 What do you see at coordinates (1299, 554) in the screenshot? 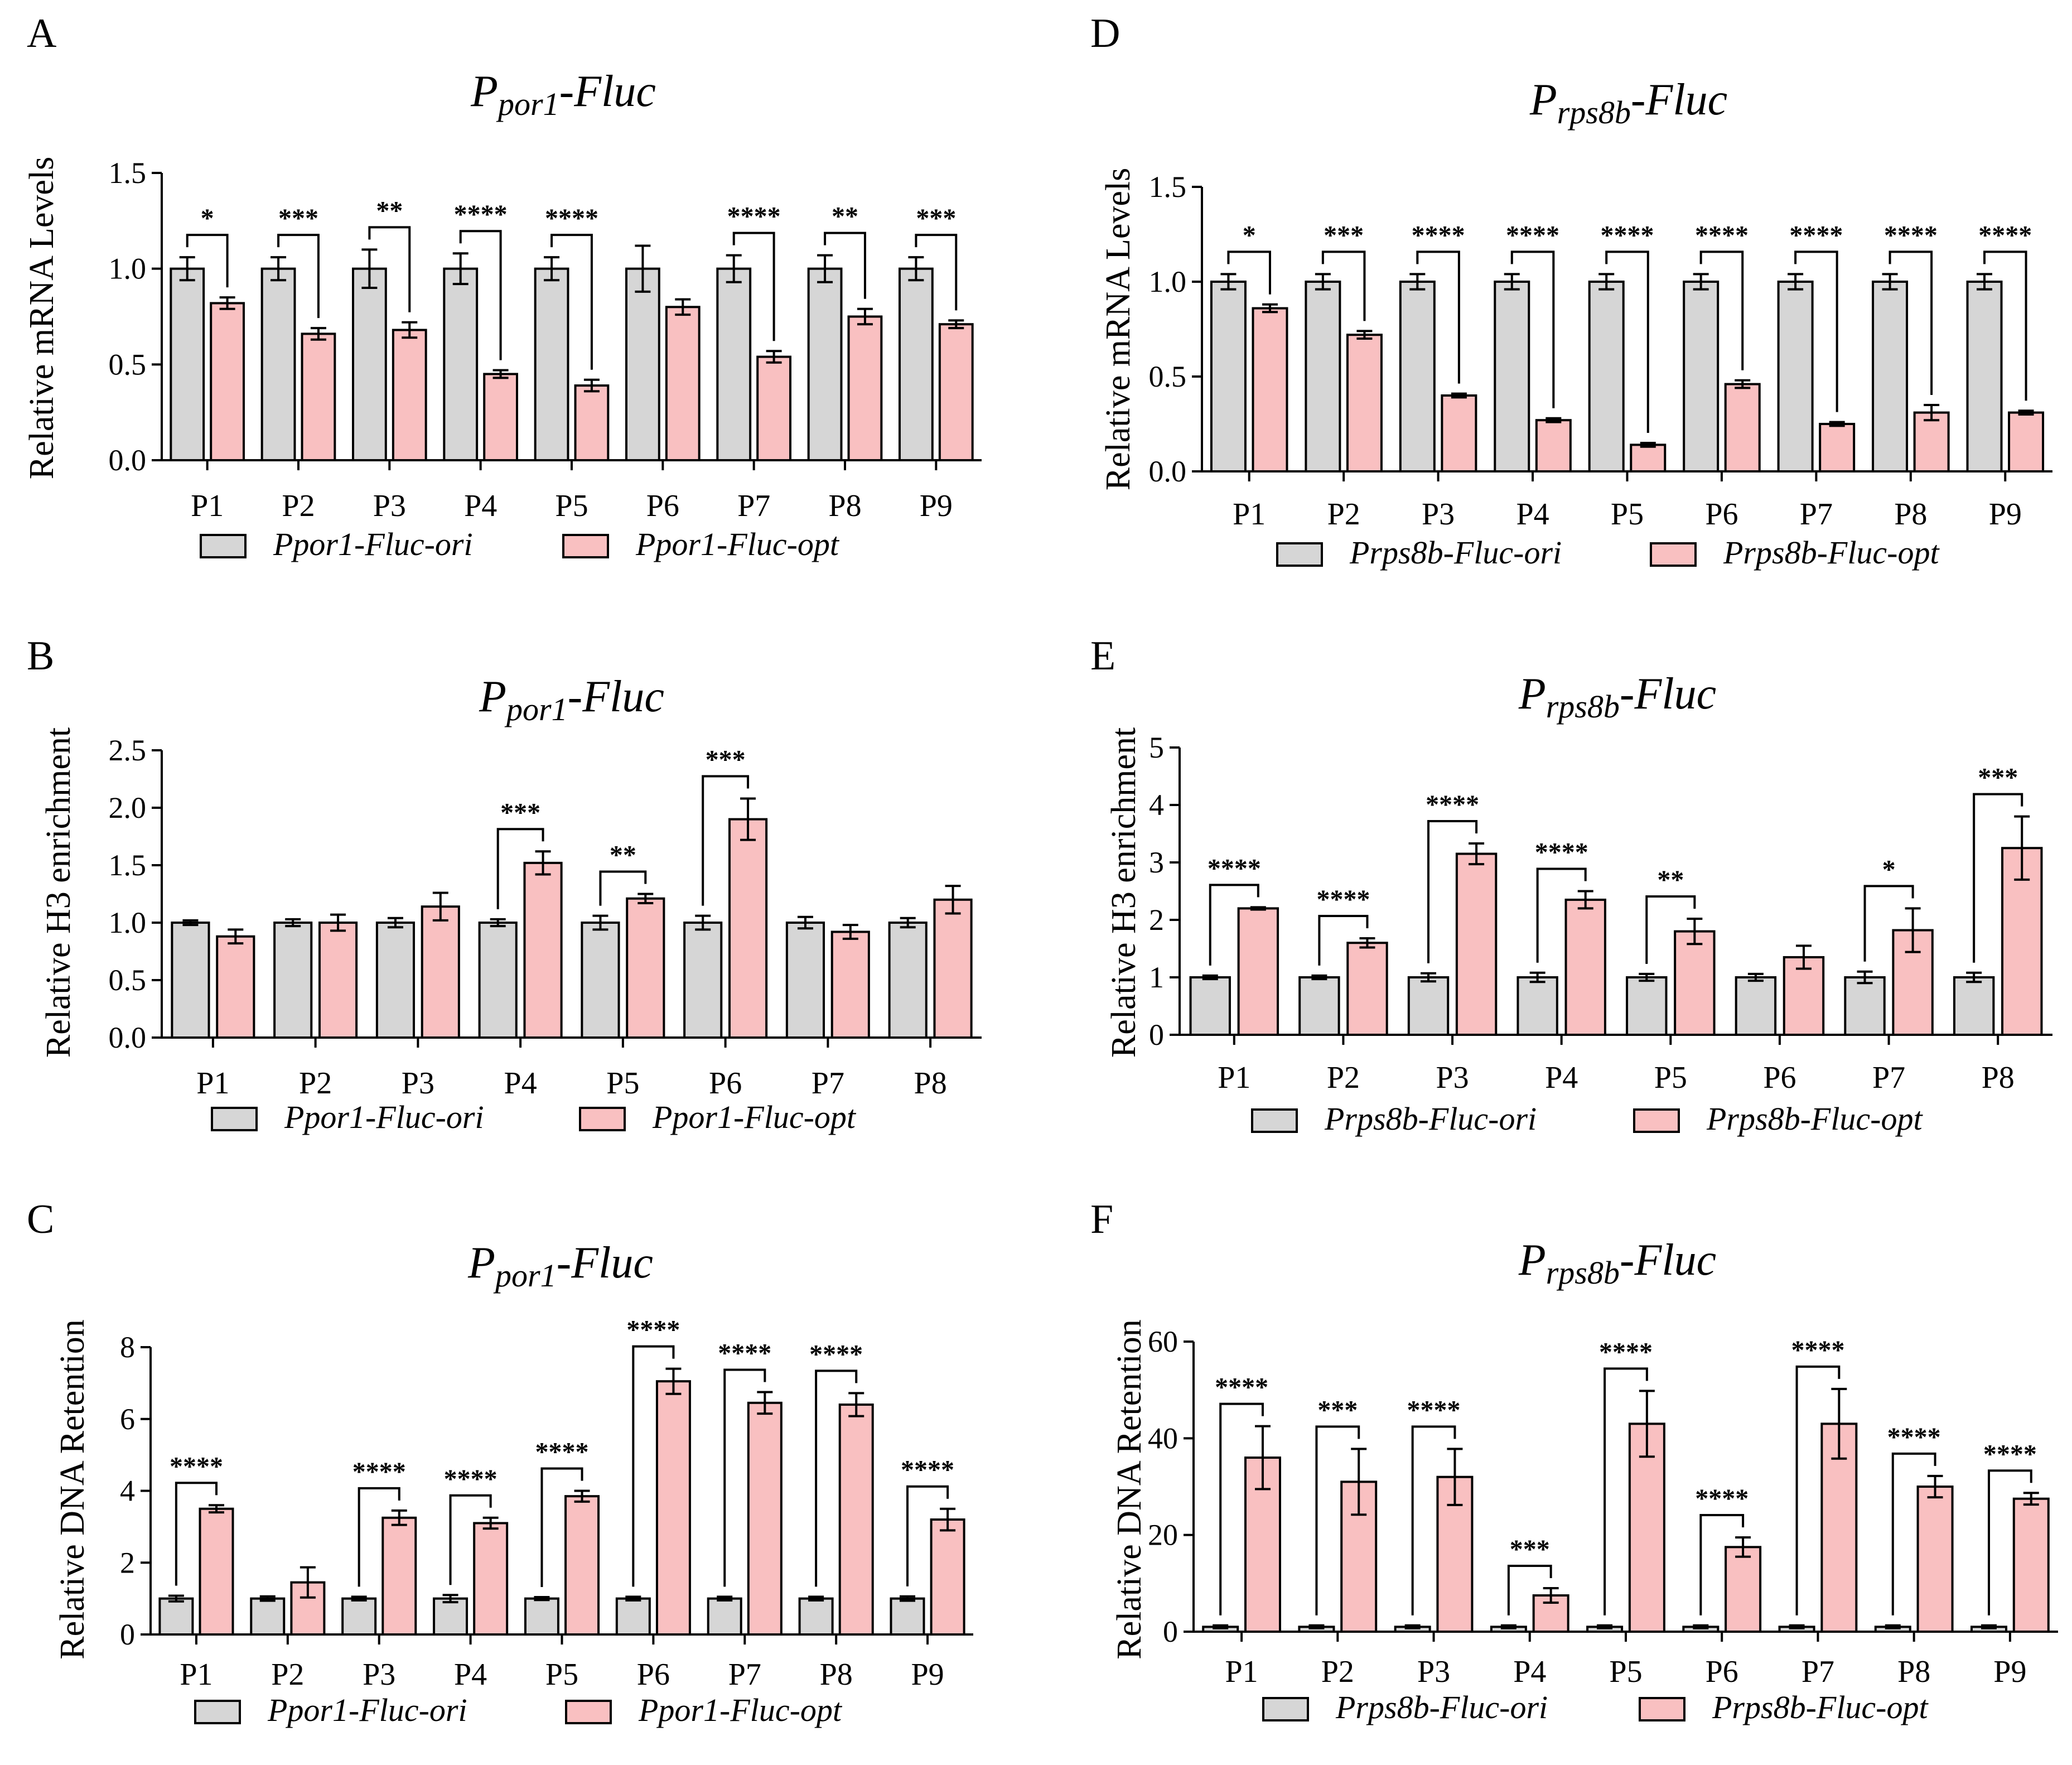
I see `legend-swatch-ori` at bounding box center [1299, 554].